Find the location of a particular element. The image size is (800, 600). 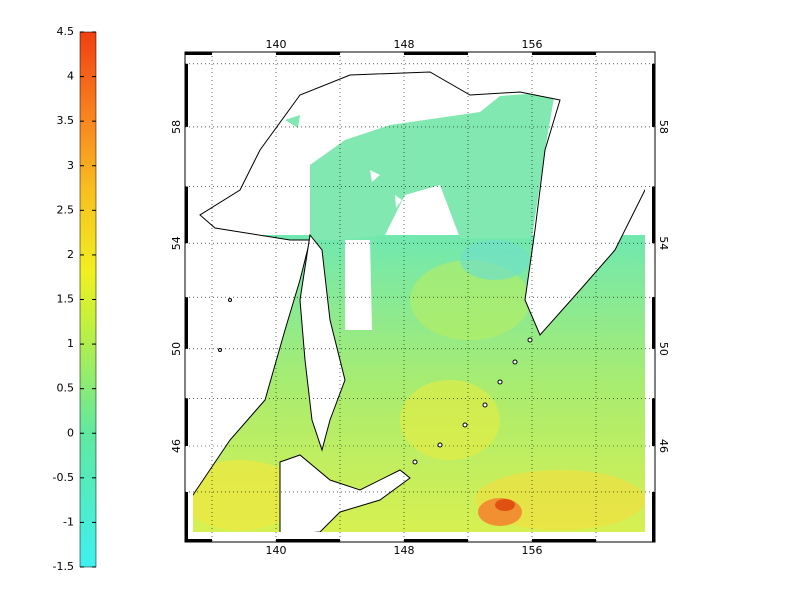

colorbar-tick-label: 4 is located at coordinates (70, 76).